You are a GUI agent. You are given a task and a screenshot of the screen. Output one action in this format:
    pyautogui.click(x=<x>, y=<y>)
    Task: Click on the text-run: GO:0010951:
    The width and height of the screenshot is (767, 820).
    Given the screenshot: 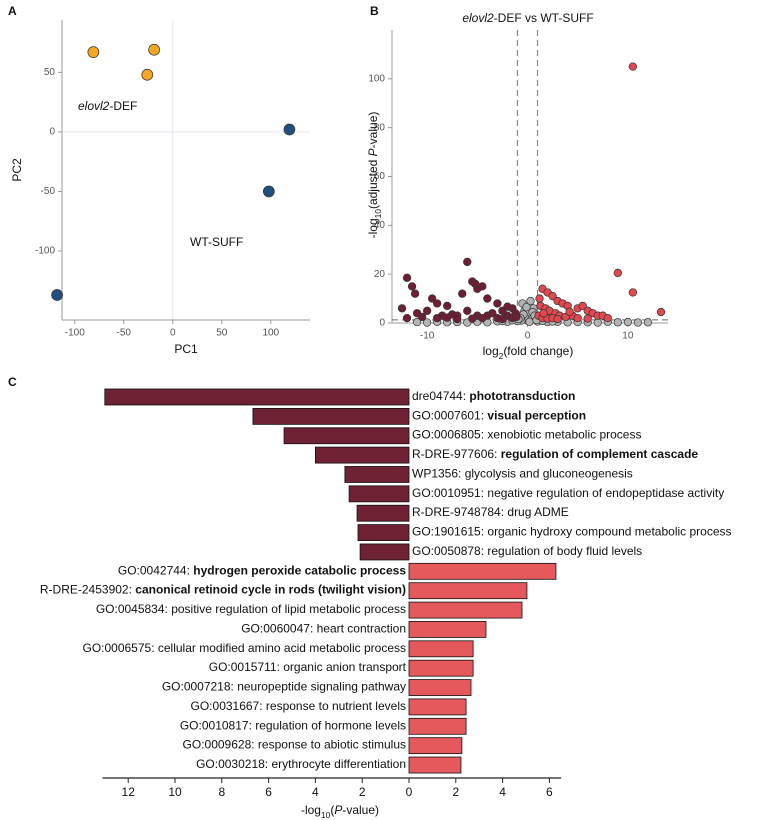 What is the action you would take?
    pyautogui.click(x=449, y=493)
    